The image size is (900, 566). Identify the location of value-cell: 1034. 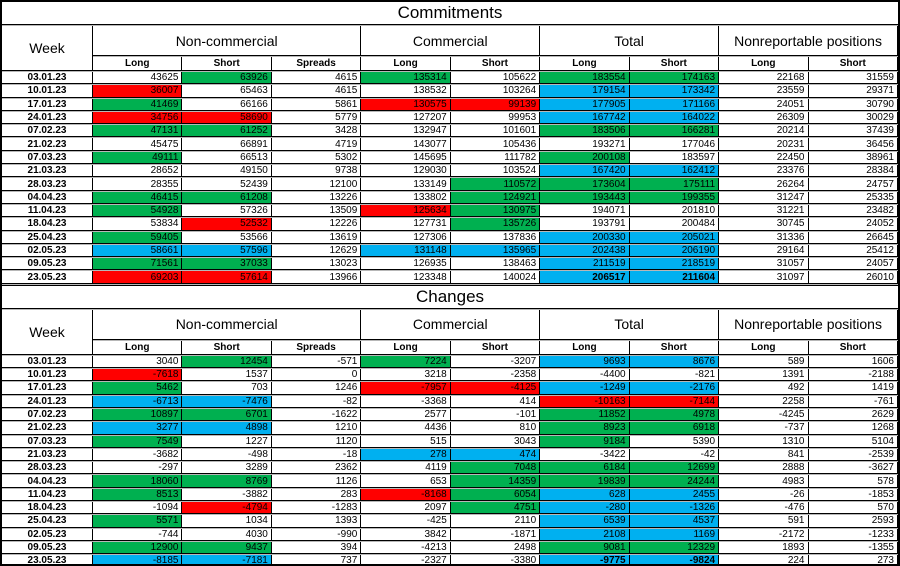
(227, 521).